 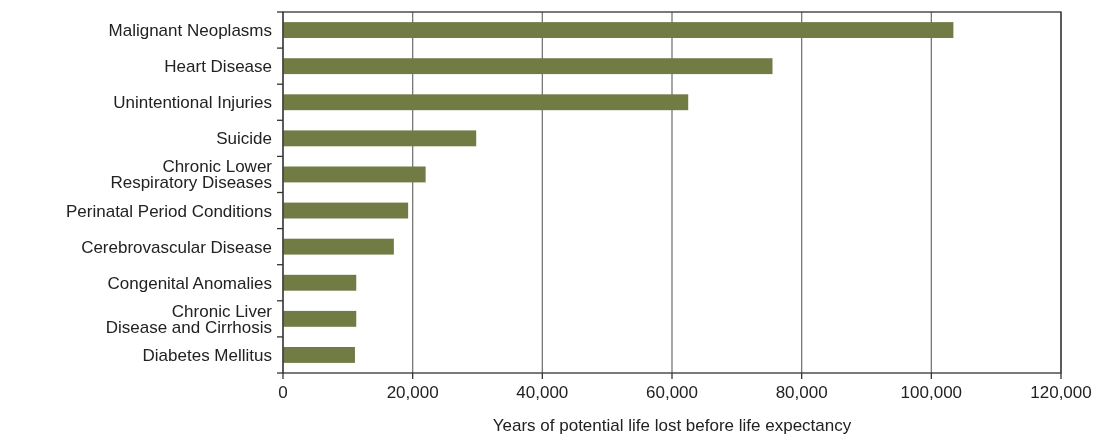 I want to click on y-tick-label: Chronic Lower Respiratory Diseases, so click(x=191, y=174).